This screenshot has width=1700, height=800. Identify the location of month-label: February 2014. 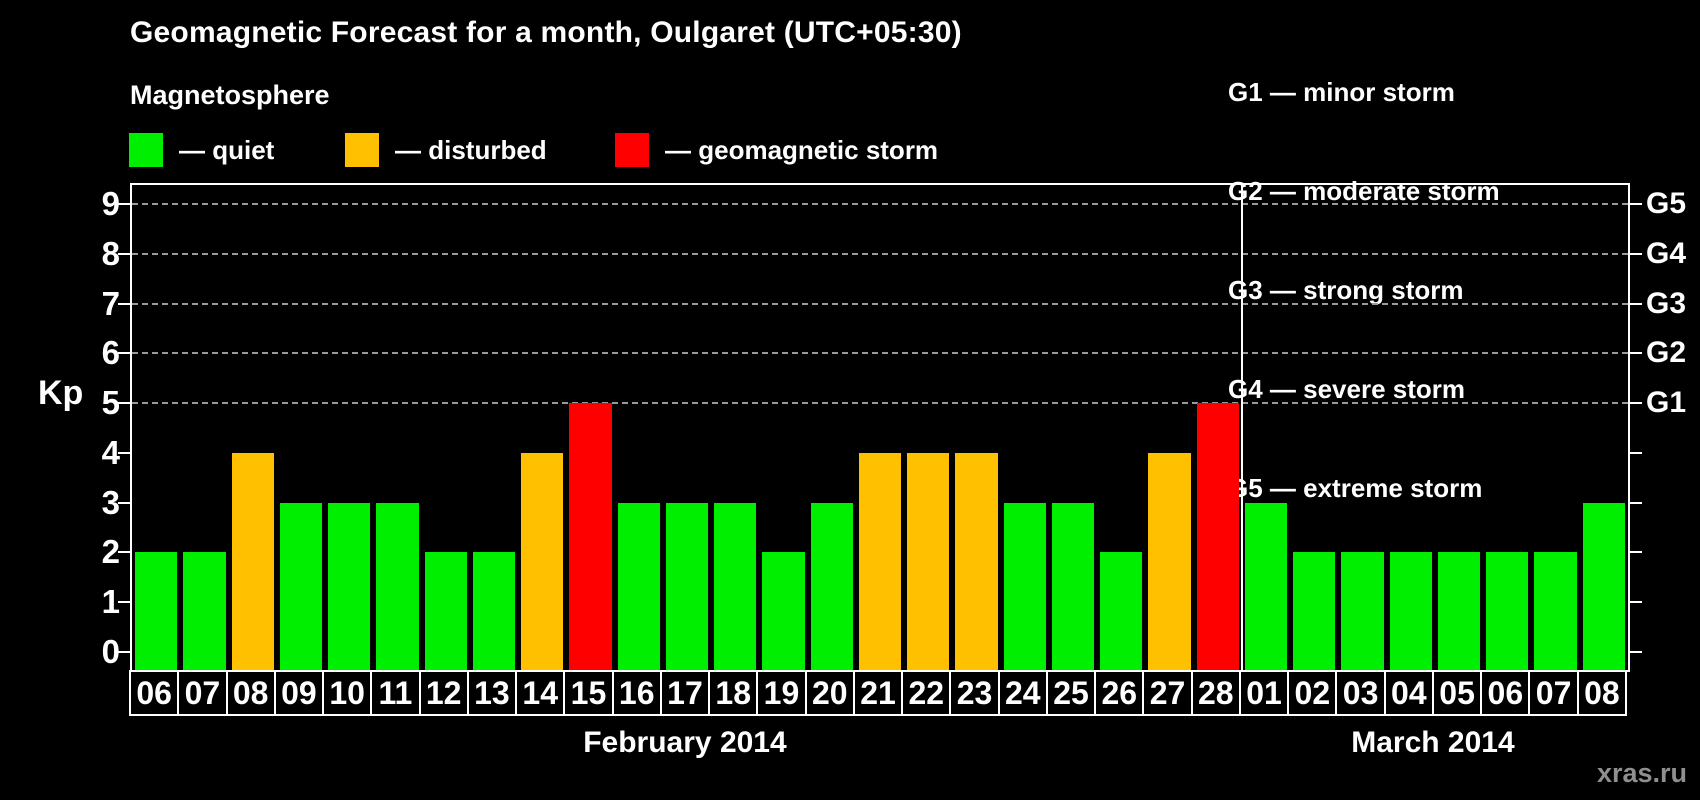
(685, 742).